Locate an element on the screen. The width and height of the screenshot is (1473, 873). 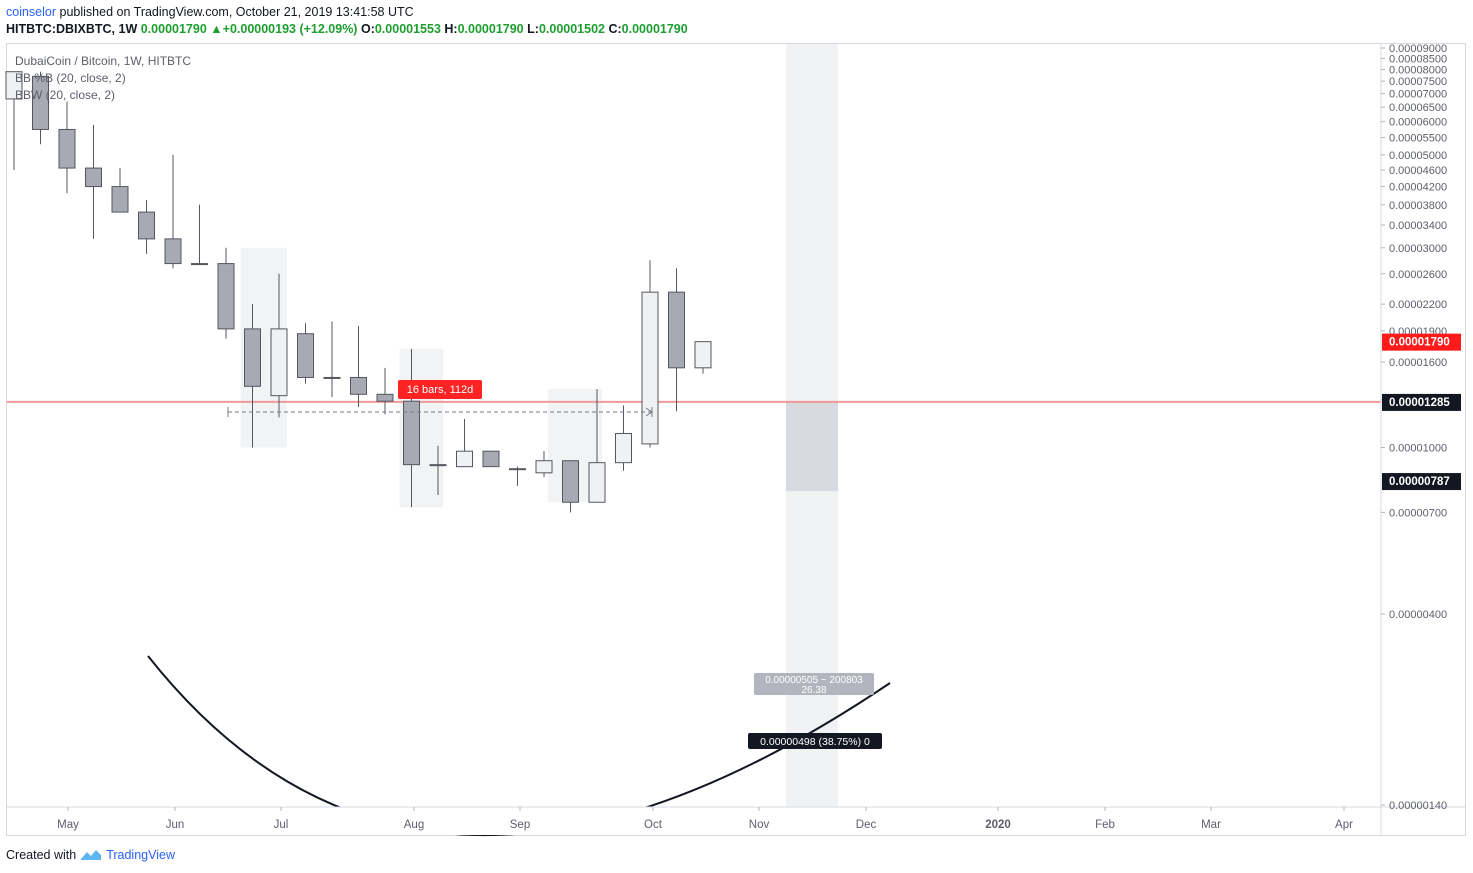
x-tick-label: May is located at coordinates (68, 825).